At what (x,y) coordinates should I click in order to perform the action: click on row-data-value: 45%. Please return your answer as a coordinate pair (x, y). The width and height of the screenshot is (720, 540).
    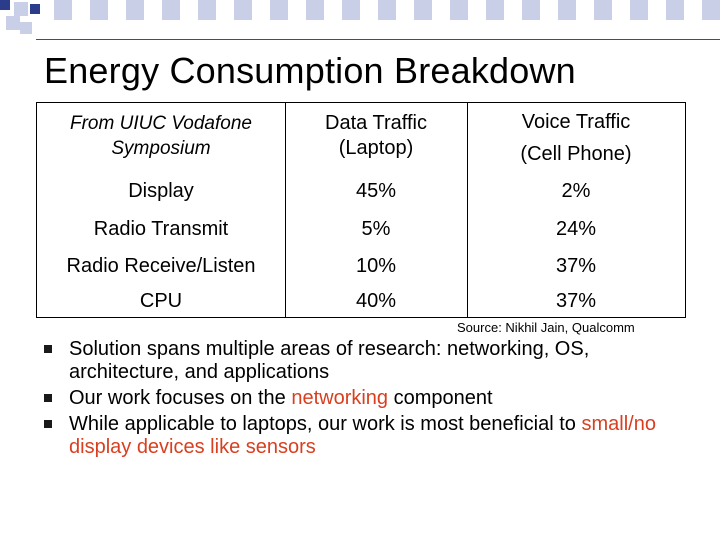
    Looking at the image, I should click on (376, 191).